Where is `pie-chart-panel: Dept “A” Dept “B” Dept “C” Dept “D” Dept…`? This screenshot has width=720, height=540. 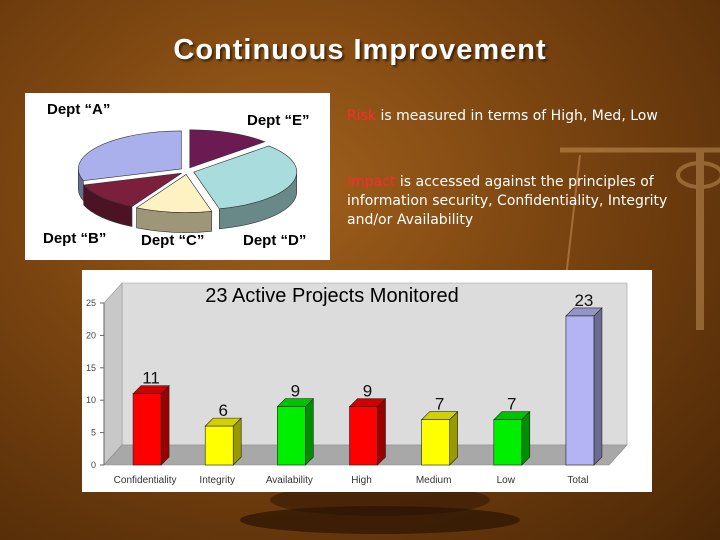 pie-chart-panel: Dept “A” Dept “B” Dept “C” Dept “D” Dept… is located at coordinates (177, 176).